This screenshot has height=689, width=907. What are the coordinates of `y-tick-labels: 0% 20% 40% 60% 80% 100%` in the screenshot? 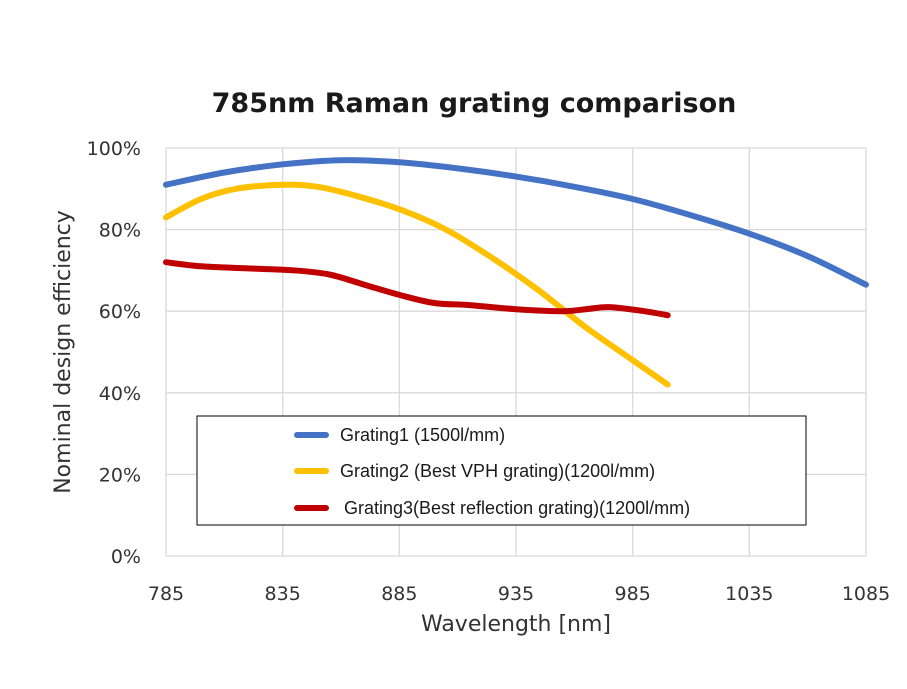 It's located at (114, 353).